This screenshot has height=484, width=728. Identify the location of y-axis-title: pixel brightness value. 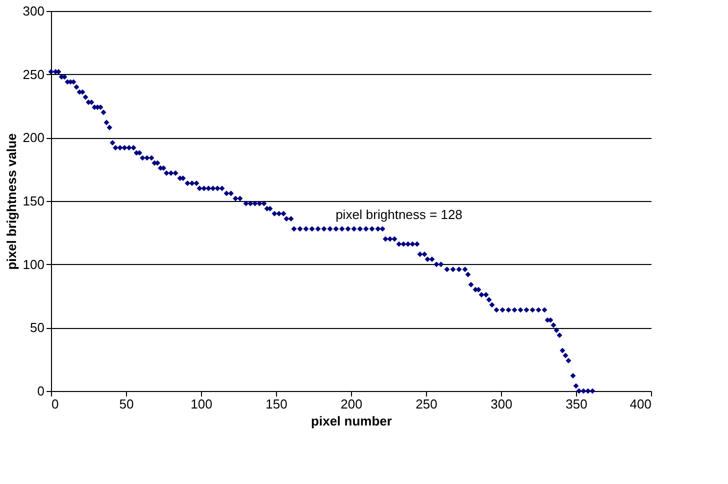
(11, 201).